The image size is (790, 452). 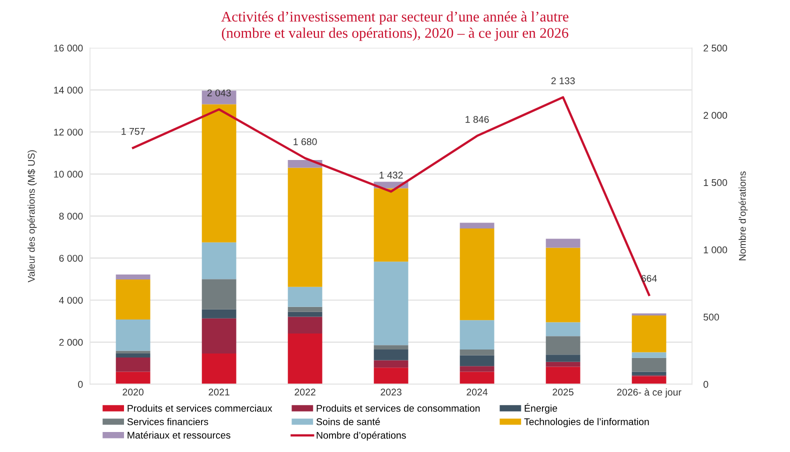 I want to click on x-tick-label: 2020, so click(x=133, y=392).